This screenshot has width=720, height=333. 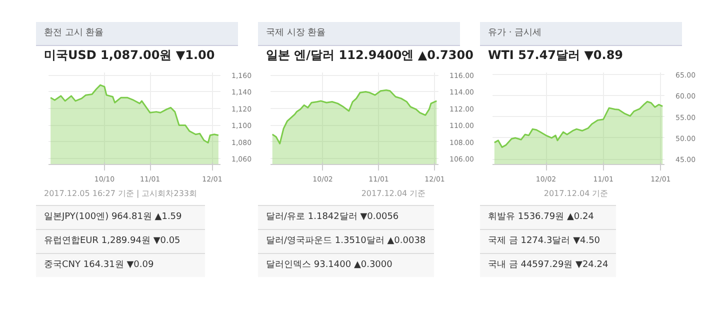 What do you see at coordinates (581, 34) in the screenshot?
I see `chart-title: 유가 · 금시세` at bounding box center [581, 34].